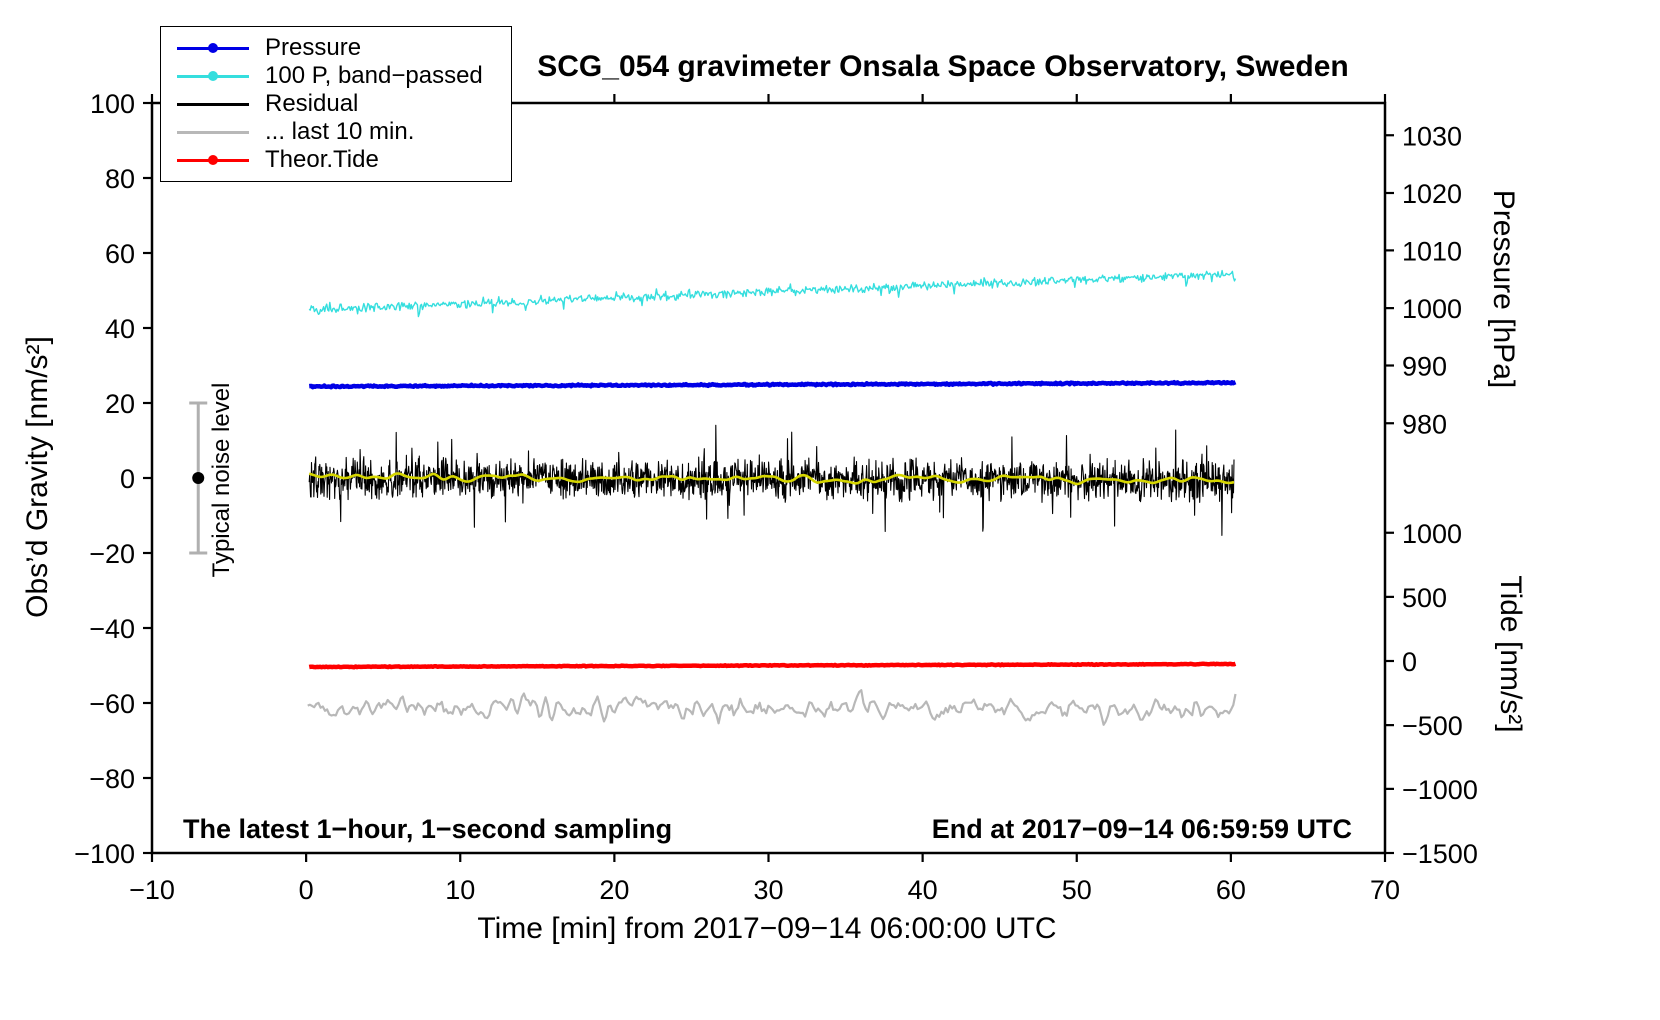  Describe the element at coordinates (460, 890) in the screenshot. I see `x-tick-label: 10` at that location.